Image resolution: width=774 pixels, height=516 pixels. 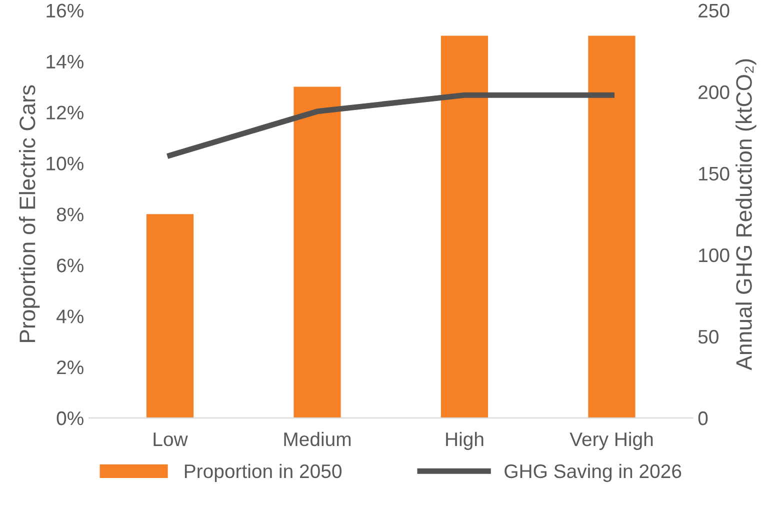 I want to click on x-tick-label: Medium, so click(x=317, y=439).